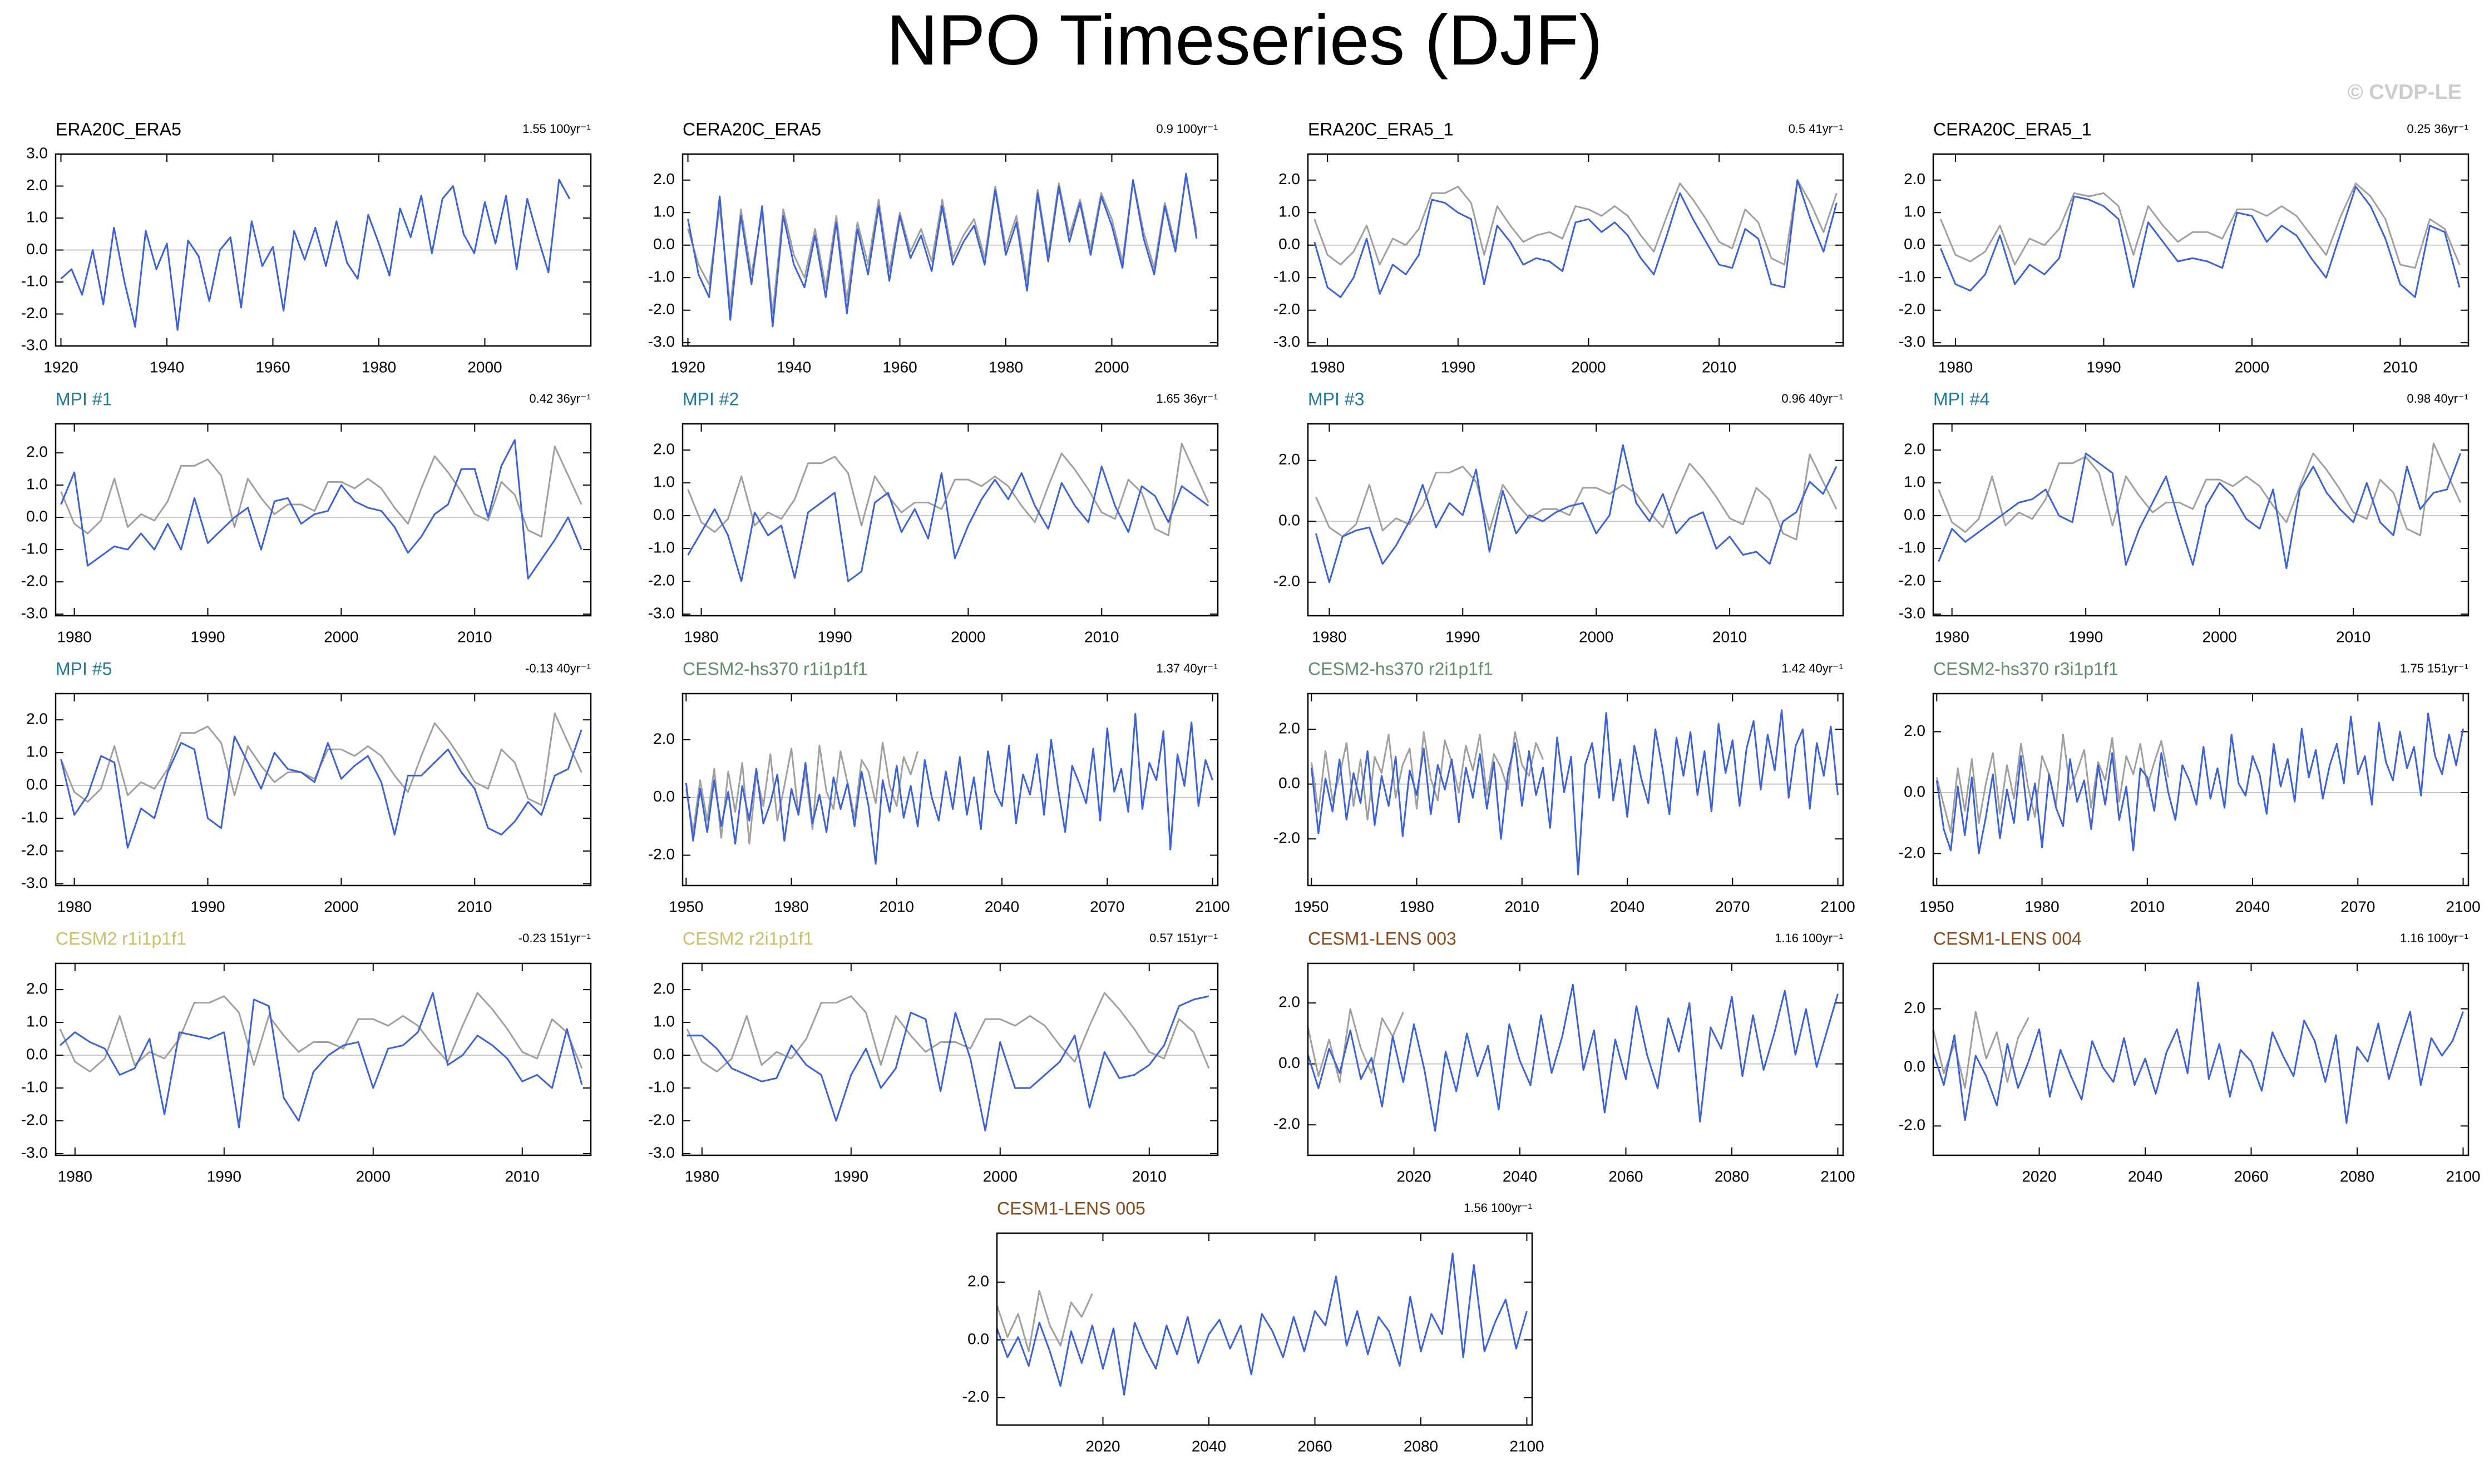  Describe the element at coordinates (1812, 398) in the screenshot. I see `trend-label: 0.96 40yr⁻¹` at that location.